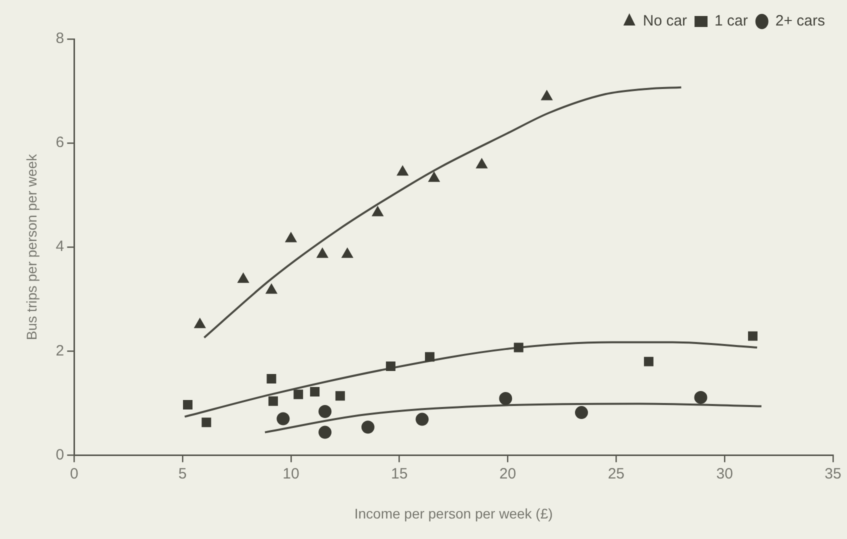 The width and height of the screenshot is (847, 539). Describe the element at coordinates (60, 247) in the screenshot. I see `y-tick-label: 4` at that location.